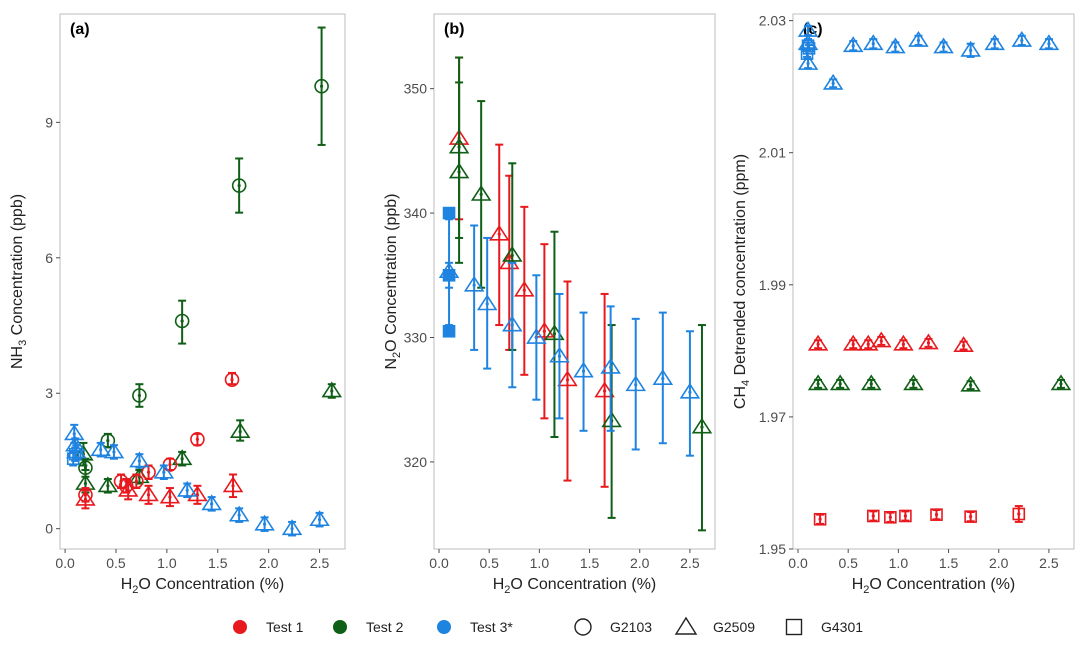 The height and width of the screenshot is (657, 1080). I want to click on legend-swatch, so click(240, 627).